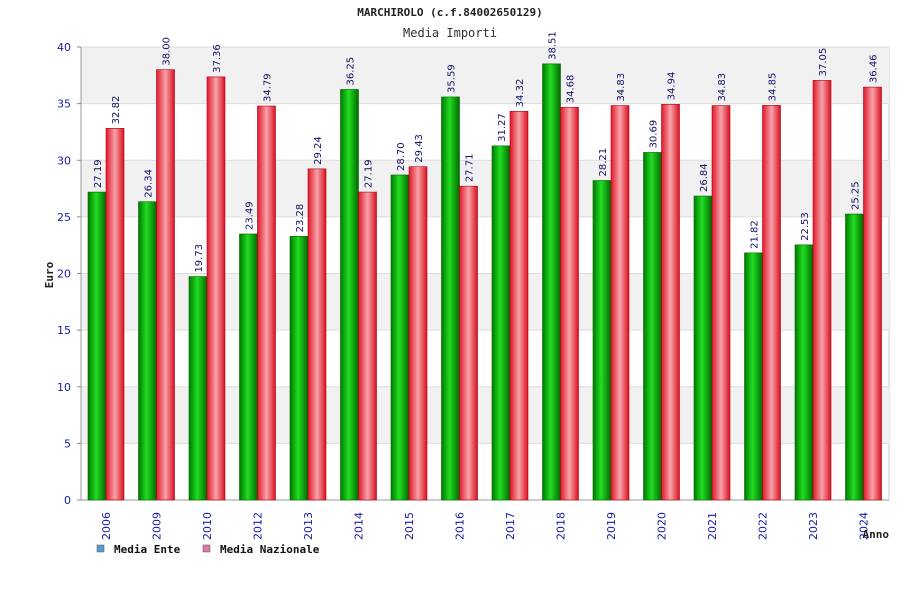 The width and height of the screenshot is (900, 600). Describe the element at coordinates (359, 526) in the screenshot. I see `x-tick-label: 2014` at that location.